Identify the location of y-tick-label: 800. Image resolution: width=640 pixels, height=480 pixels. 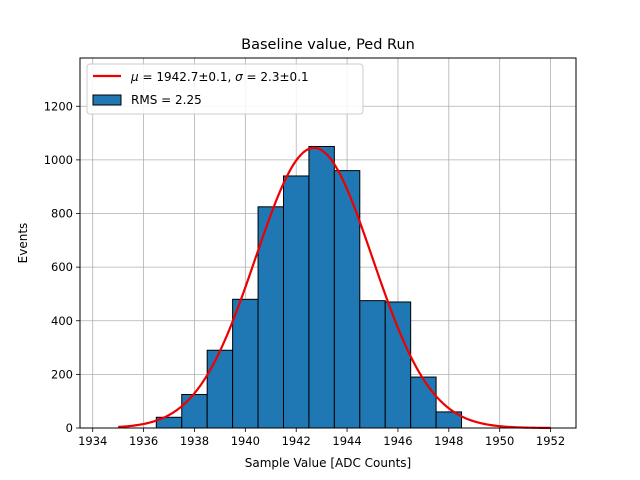
(62, 214).